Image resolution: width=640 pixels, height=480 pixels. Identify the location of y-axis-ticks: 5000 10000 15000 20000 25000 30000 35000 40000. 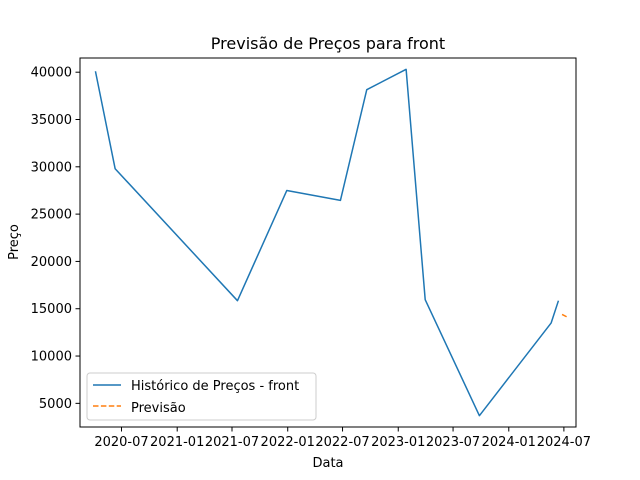
(55, 239).